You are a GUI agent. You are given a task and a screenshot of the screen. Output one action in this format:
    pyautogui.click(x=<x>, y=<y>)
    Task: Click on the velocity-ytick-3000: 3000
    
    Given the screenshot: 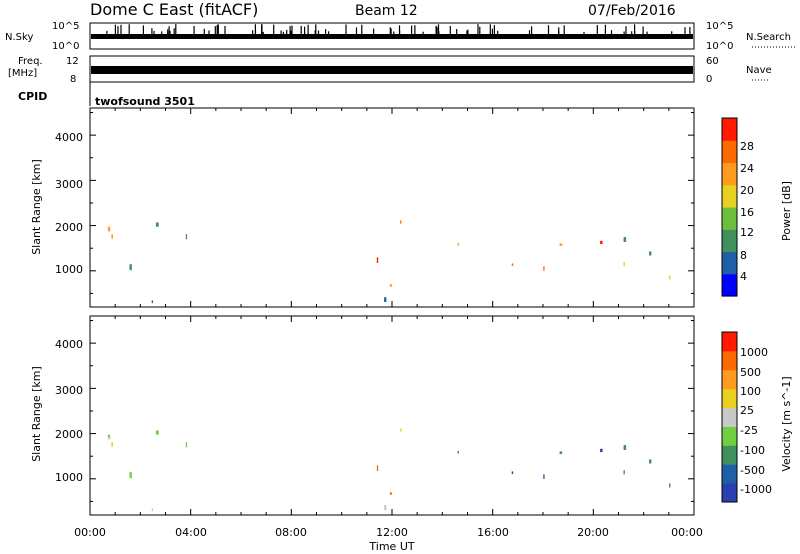 What is the action you would take?
    pyautogui.click(x=69, y=390)
    